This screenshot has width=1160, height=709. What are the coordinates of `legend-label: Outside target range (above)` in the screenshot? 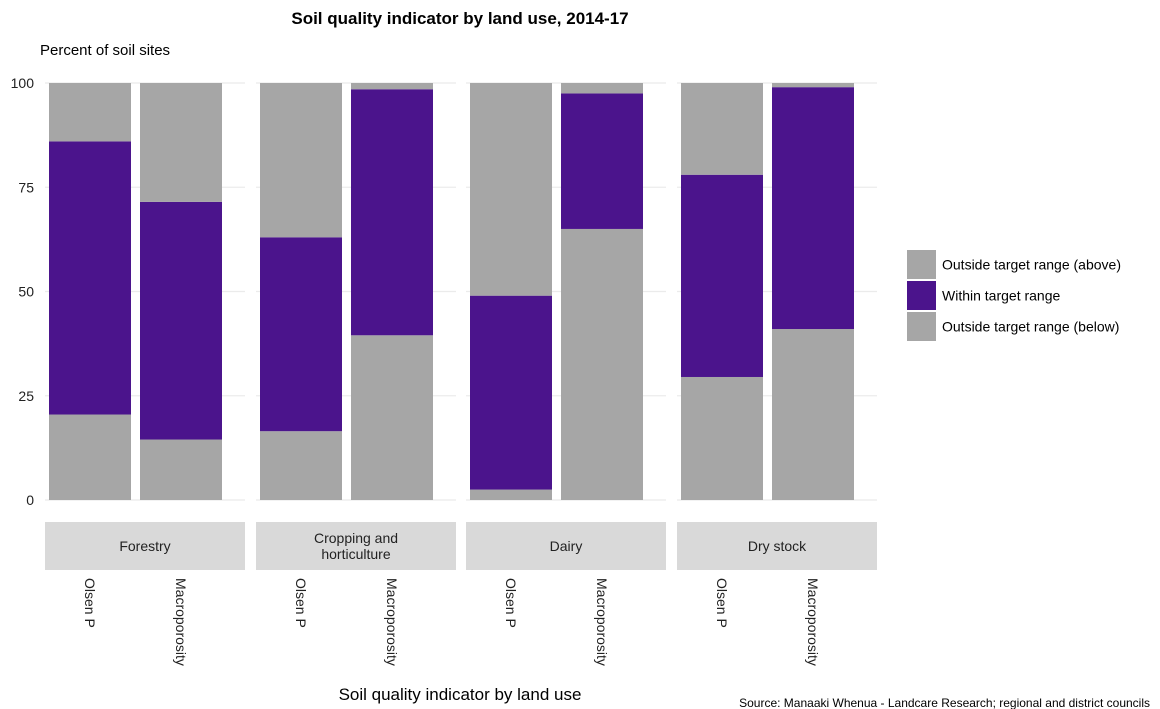 It's located at (1031, 265).